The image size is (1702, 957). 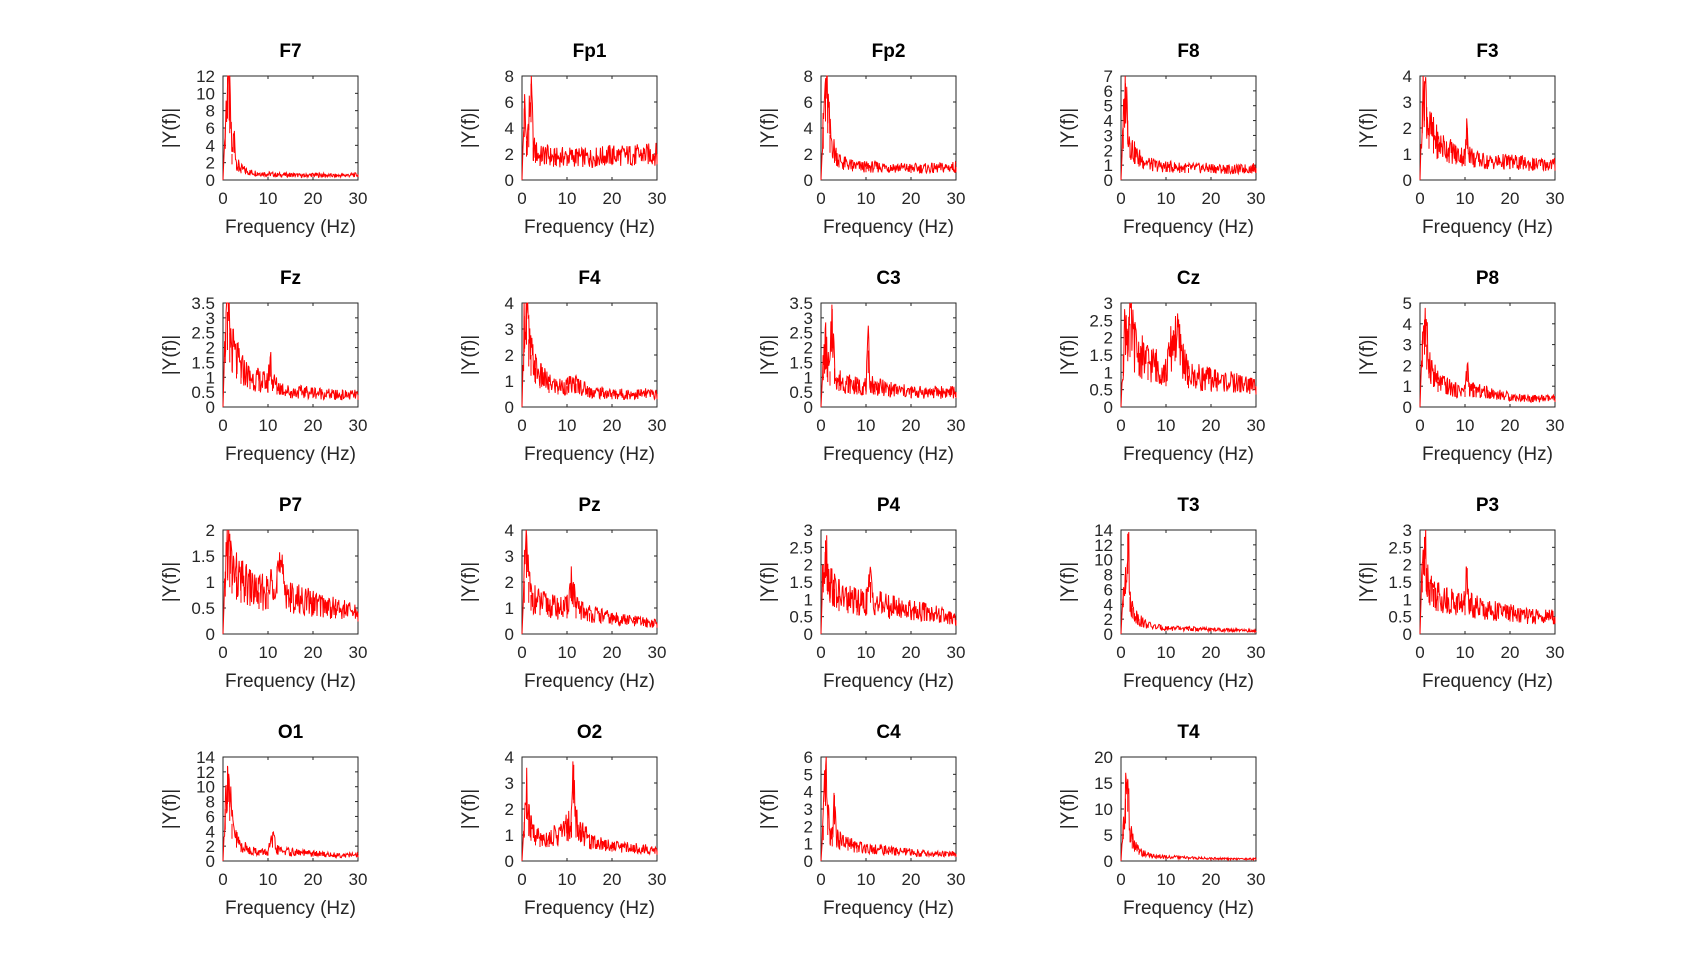 What do you see at coordinates (801, 362) in the screenshot?
I see `y-tick-label: 1.5` at bounding box center [801, 362].